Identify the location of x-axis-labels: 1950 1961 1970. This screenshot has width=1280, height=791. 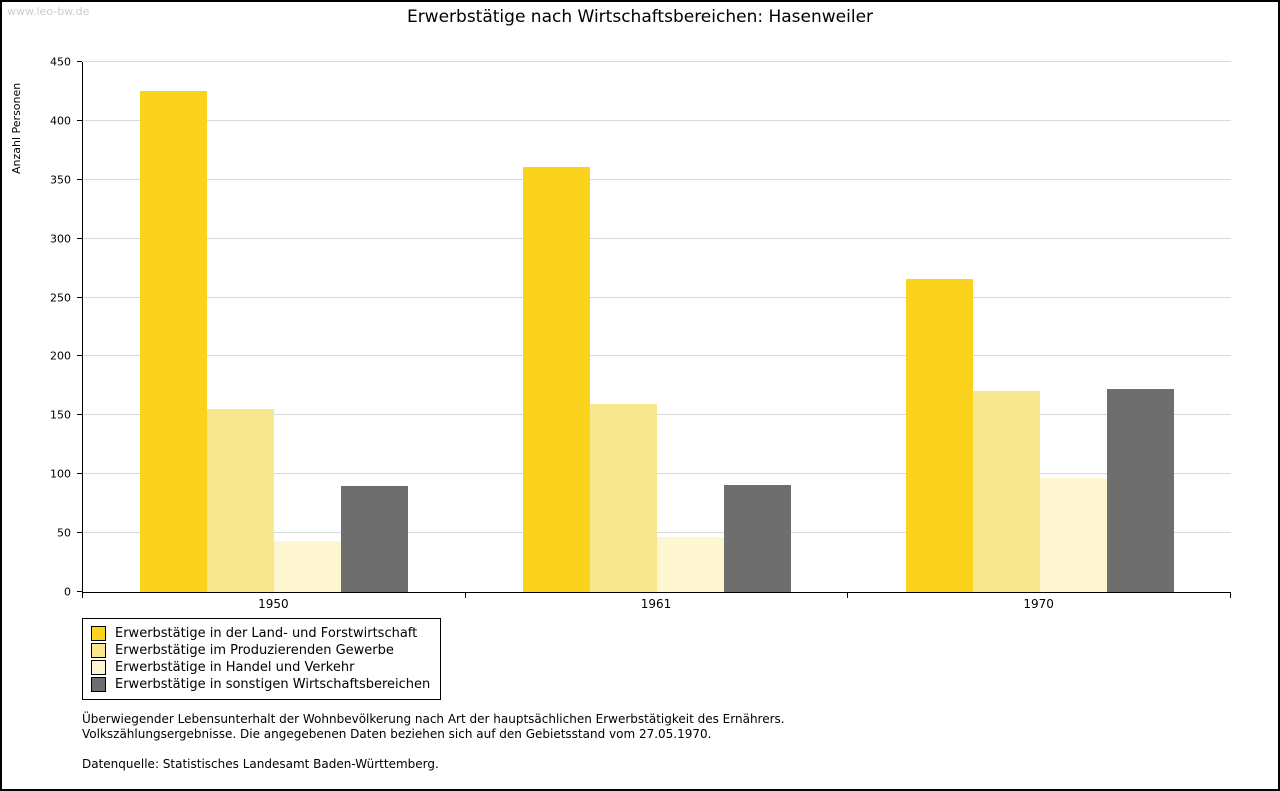
(656, 604).